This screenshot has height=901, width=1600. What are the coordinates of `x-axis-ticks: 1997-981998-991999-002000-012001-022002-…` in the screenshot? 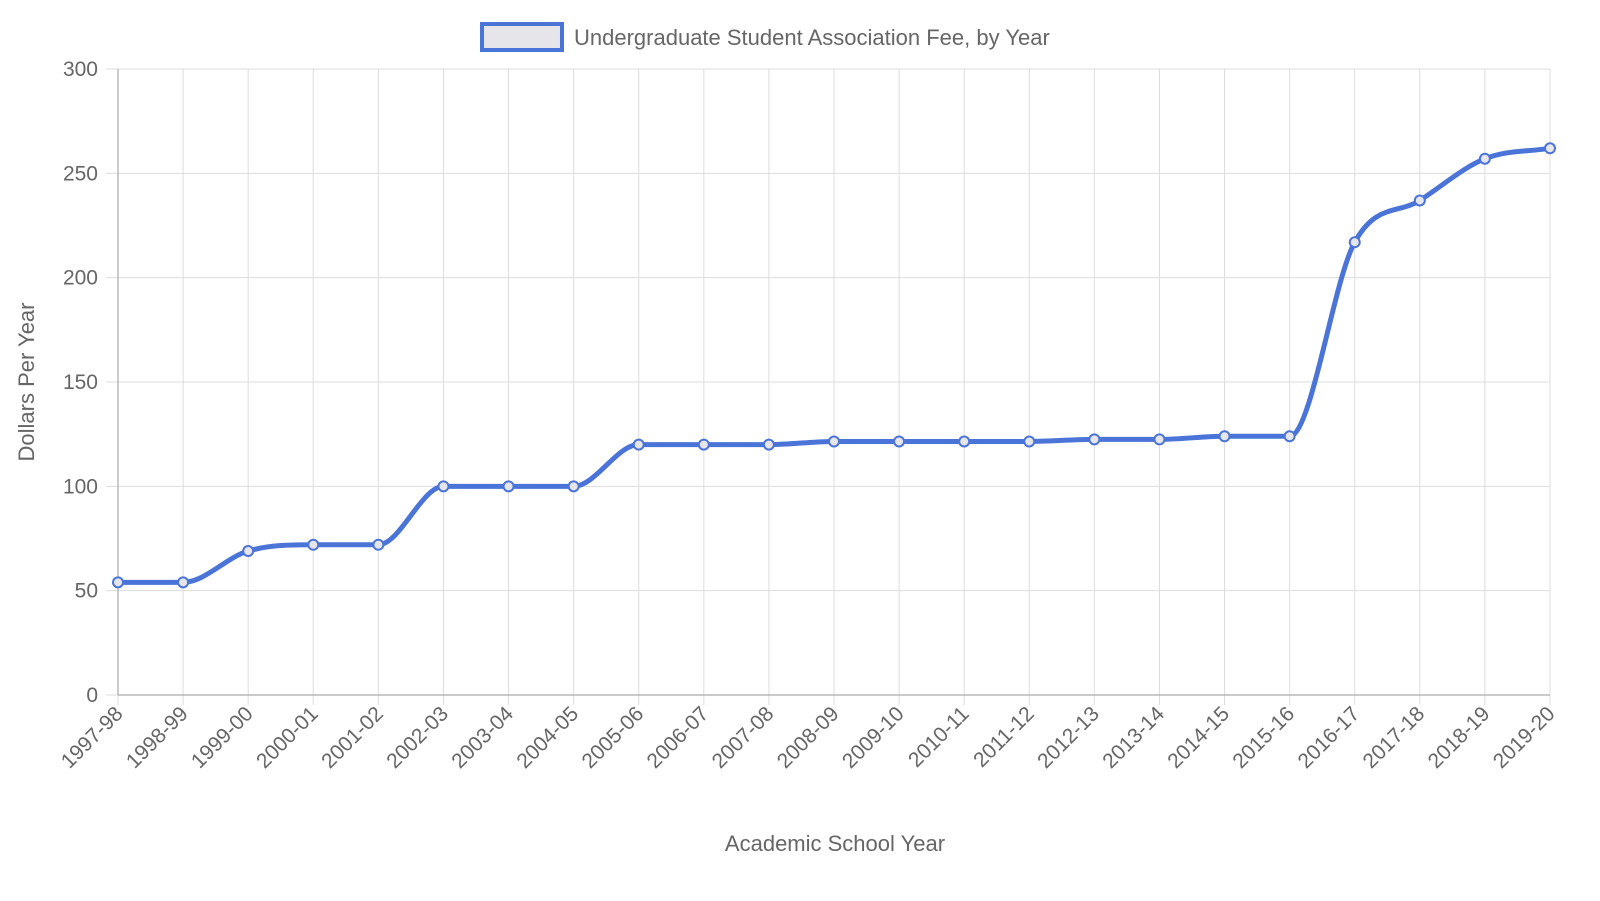 It's located at (808, 737).